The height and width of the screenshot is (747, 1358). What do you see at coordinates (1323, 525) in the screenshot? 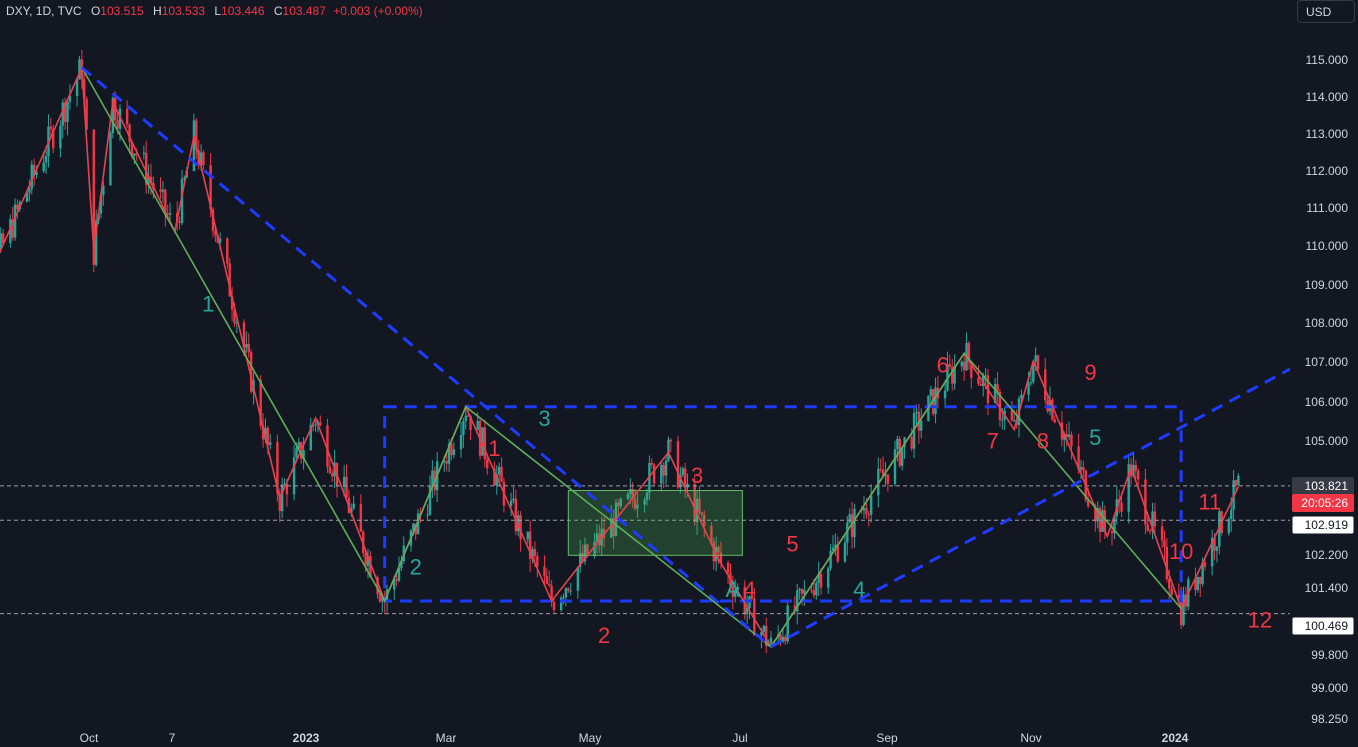
I see `price-tag-box` at bounding box center [1323, 525].